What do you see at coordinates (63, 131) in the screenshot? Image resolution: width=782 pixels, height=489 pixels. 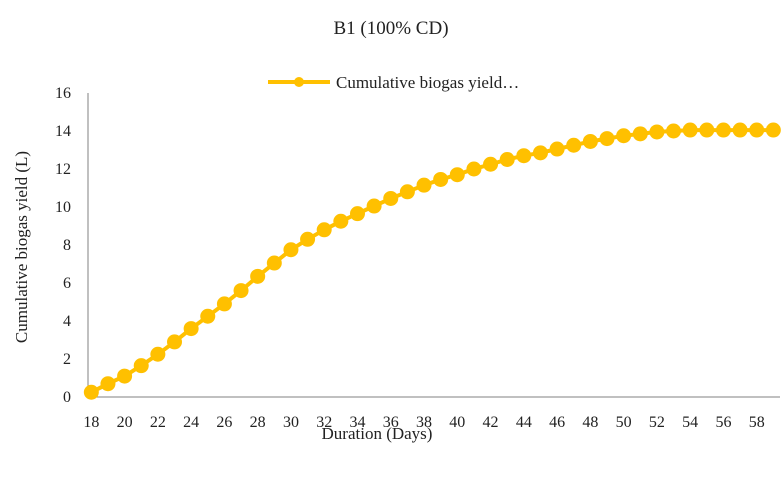 I see `y-tick-label: 14` at bounding box center [63, 131].